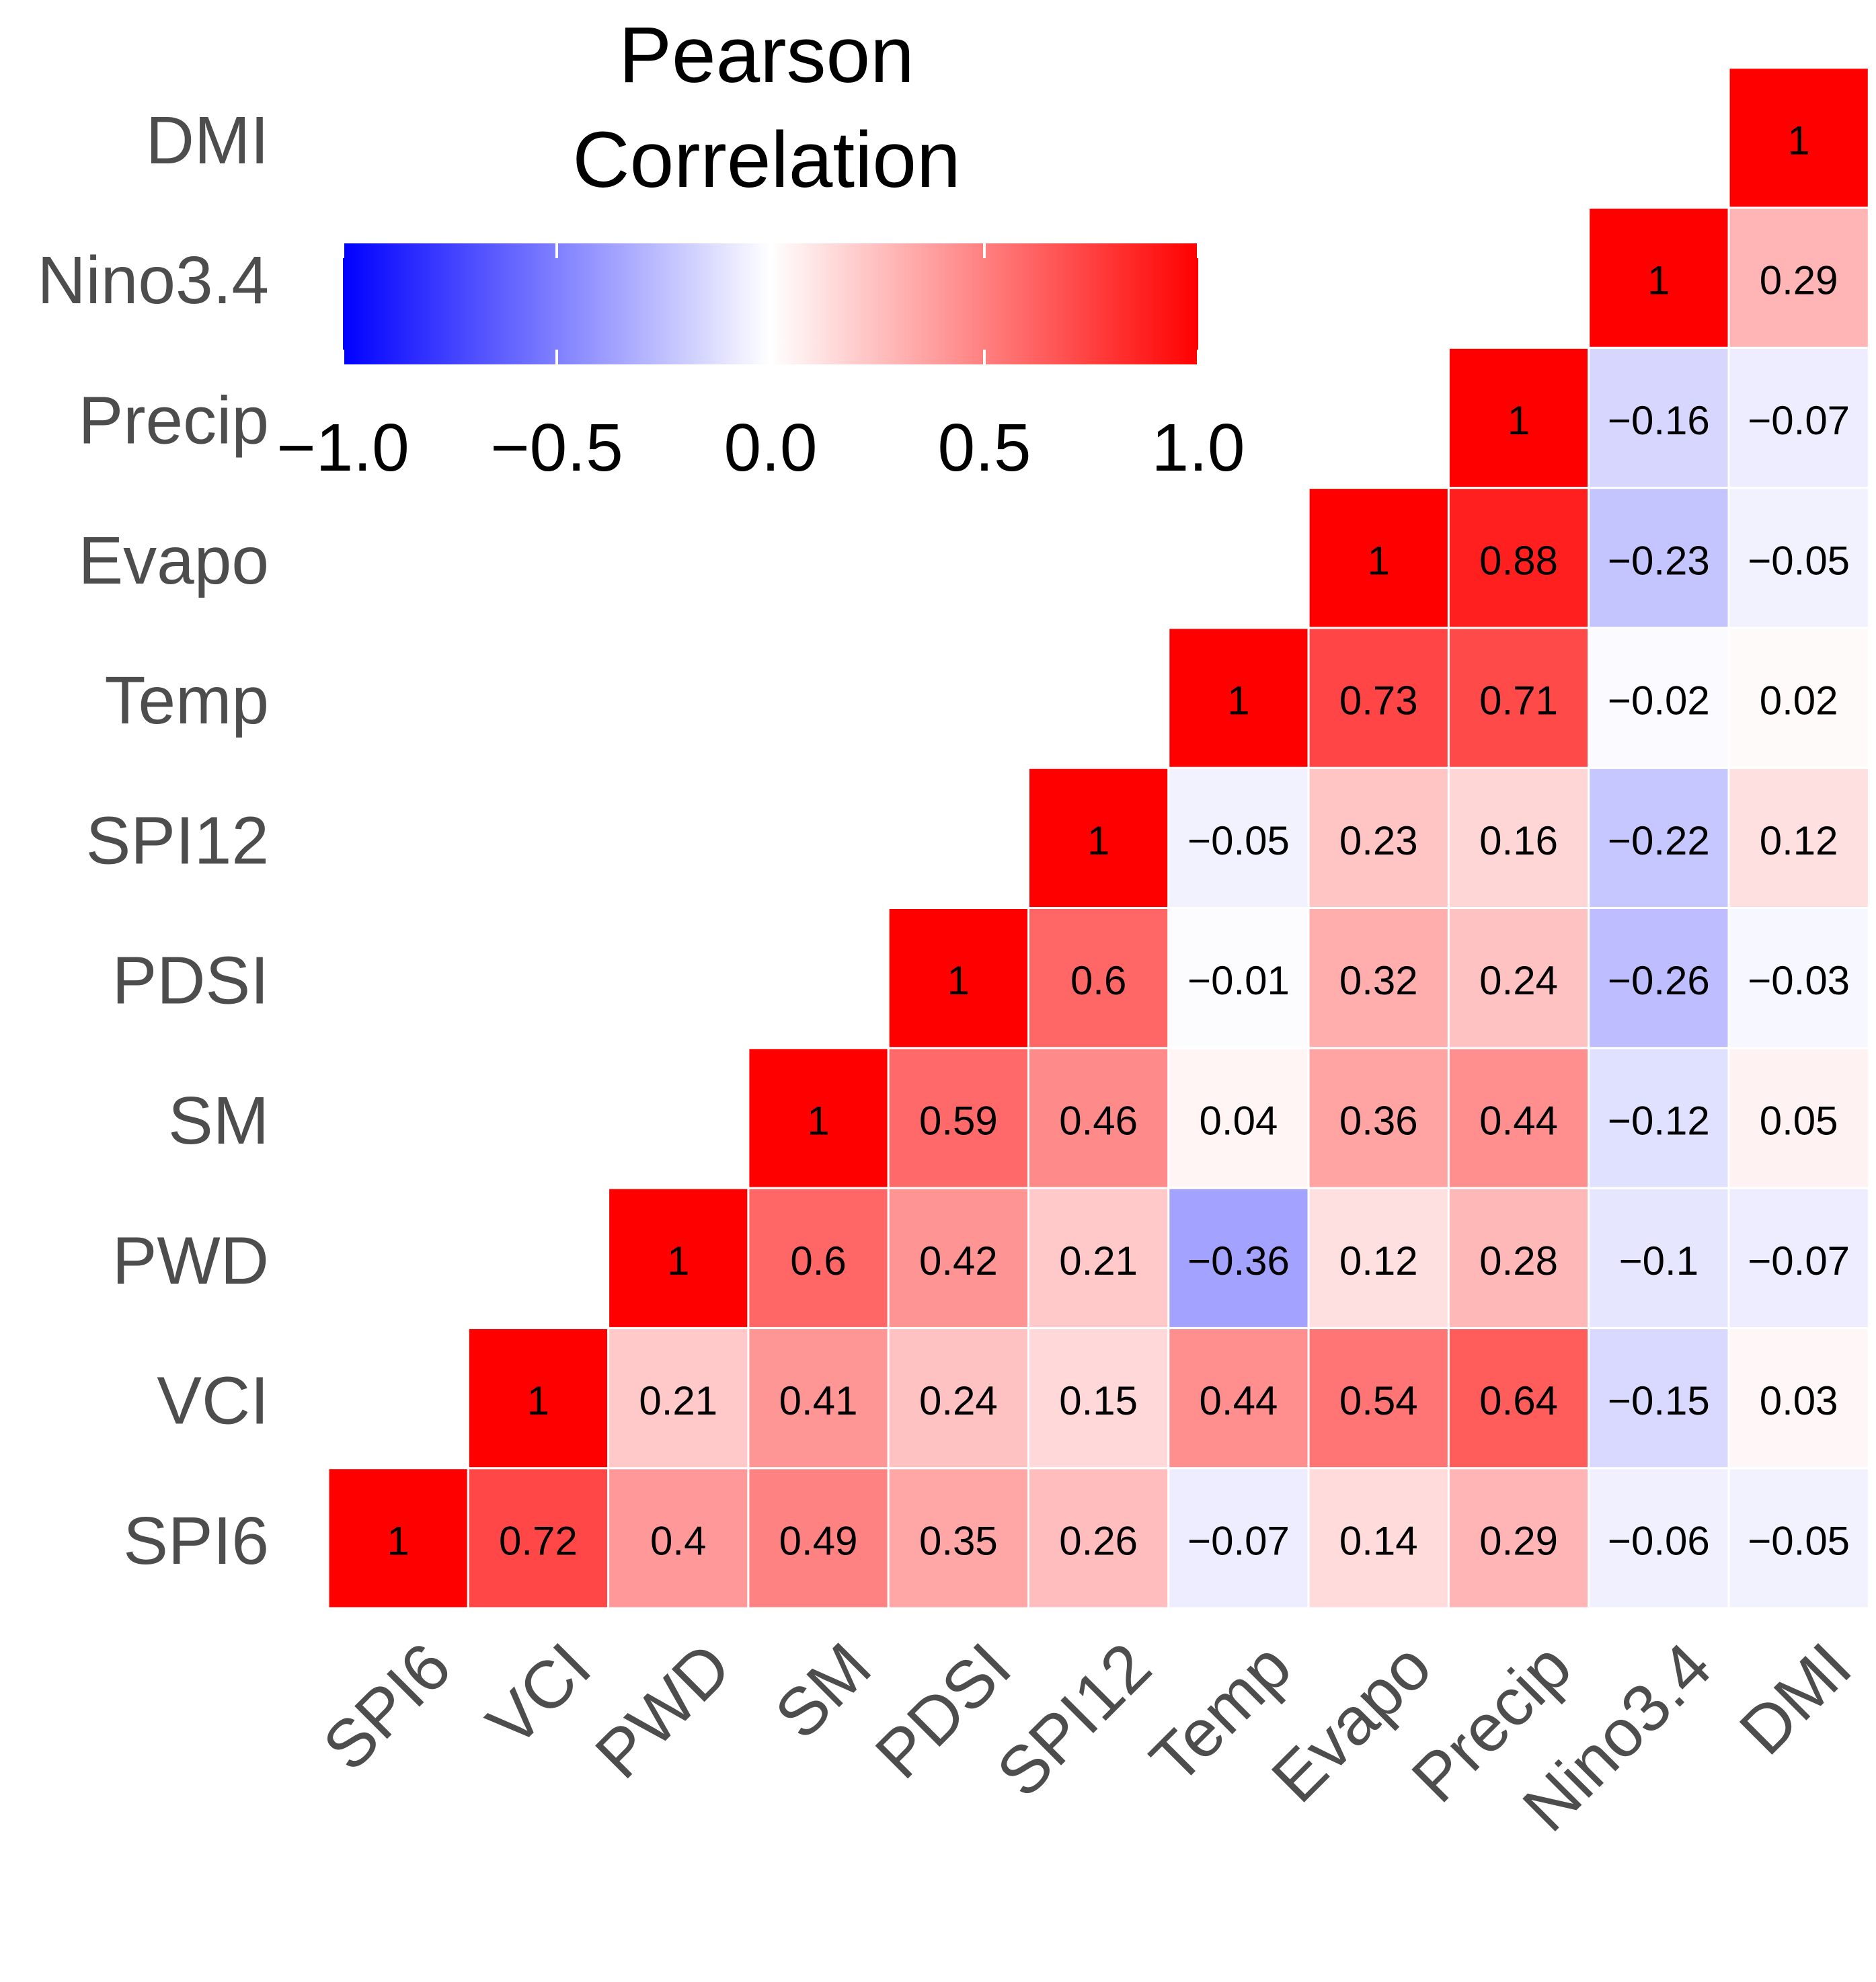 This screenshot has height=1982, width=1876. Describe the element at coordinates (1198, 447) in the screenshot. I see `legend-tick-label: 1.0` at that location.